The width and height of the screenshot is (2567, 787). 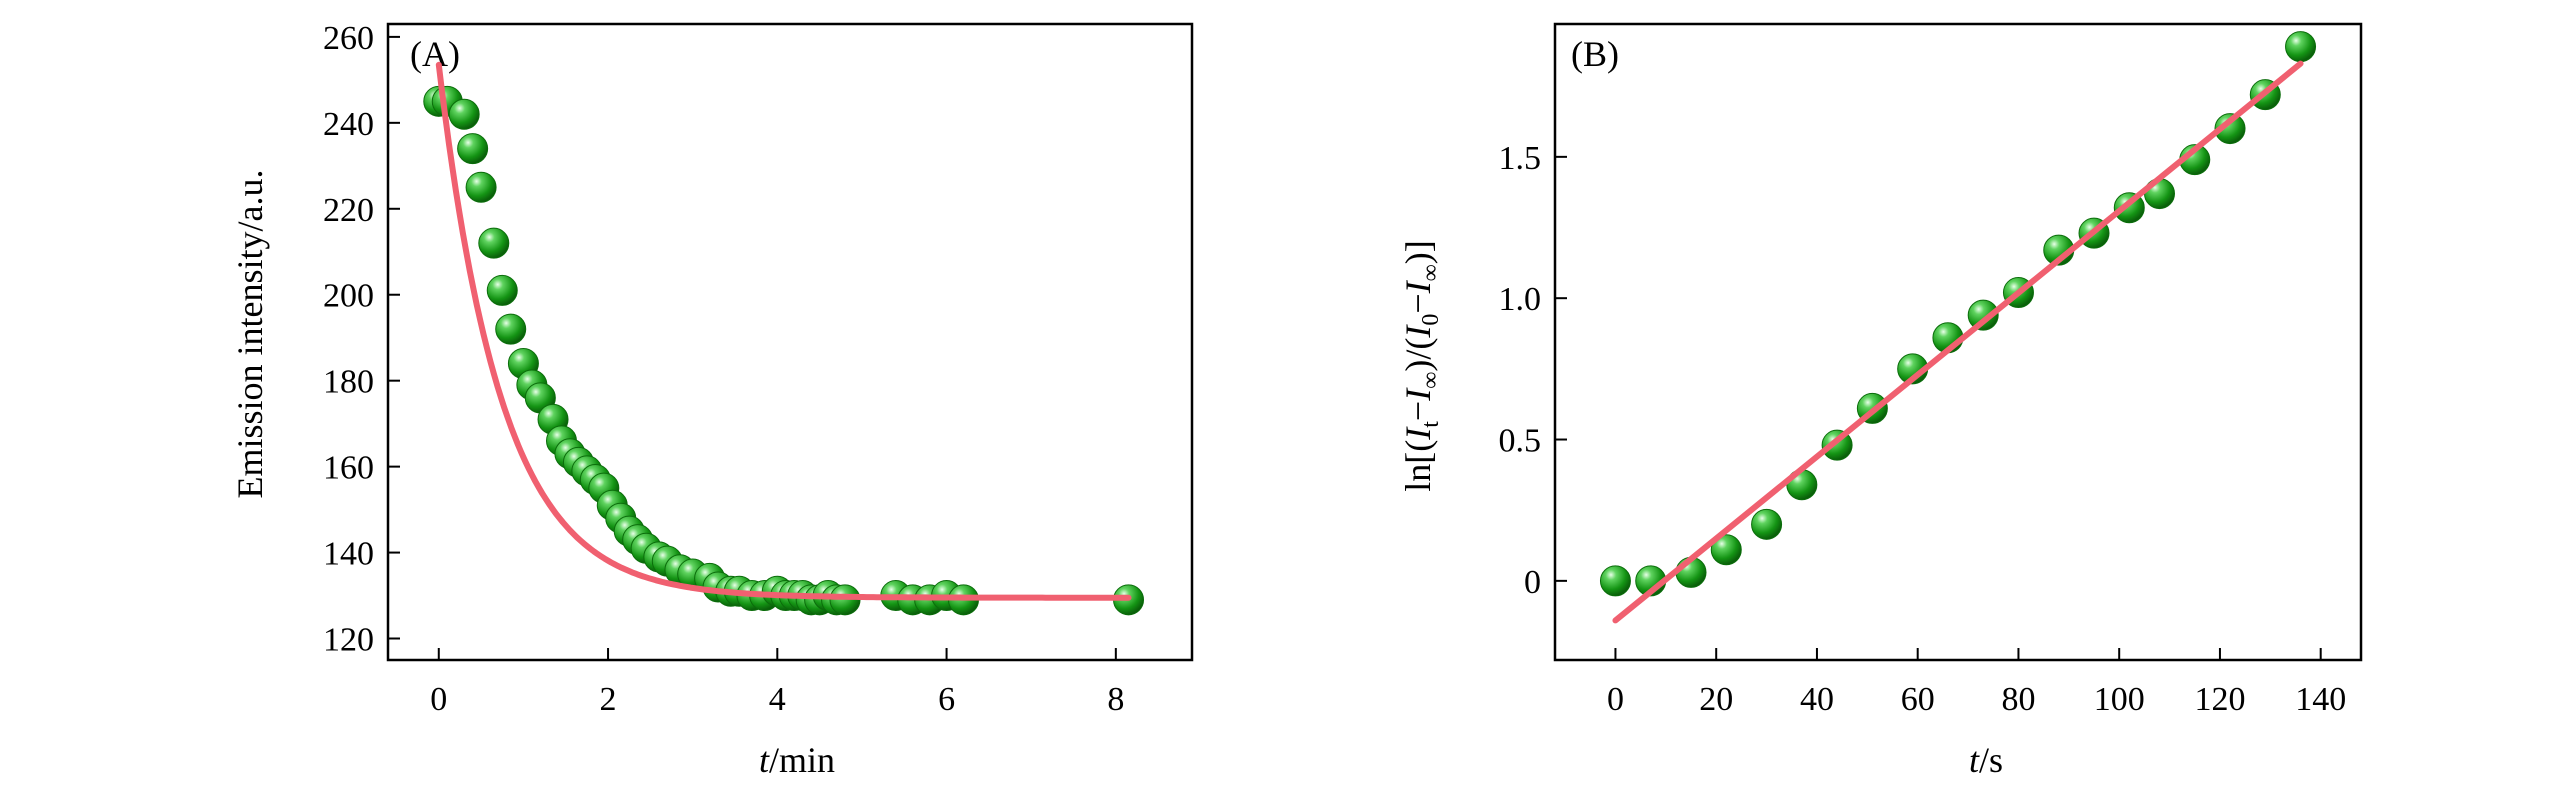 I want to click on panel-a-x-tick-label: 2, so click(x=608, y=699).